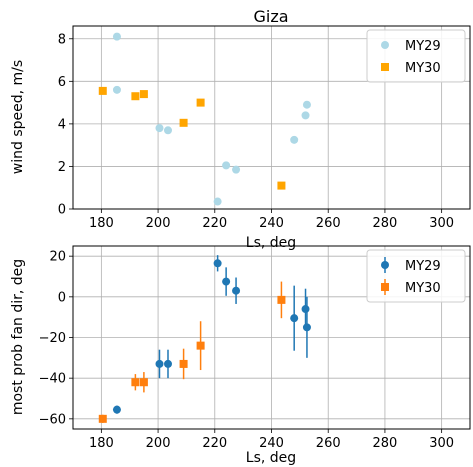 The image size is (473, 467). Describe the element at coordinates (62, 297) in the screenshot. I see `bottom-y-tick-label: 0` at that location.